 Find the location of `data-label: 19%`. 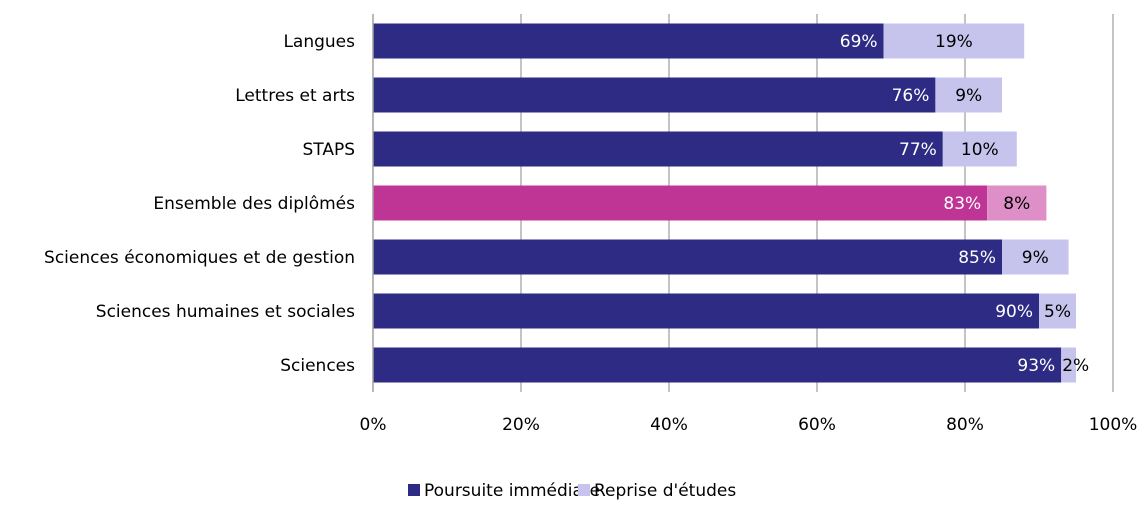

data-label: 19% is located at coordinates (954, 42).